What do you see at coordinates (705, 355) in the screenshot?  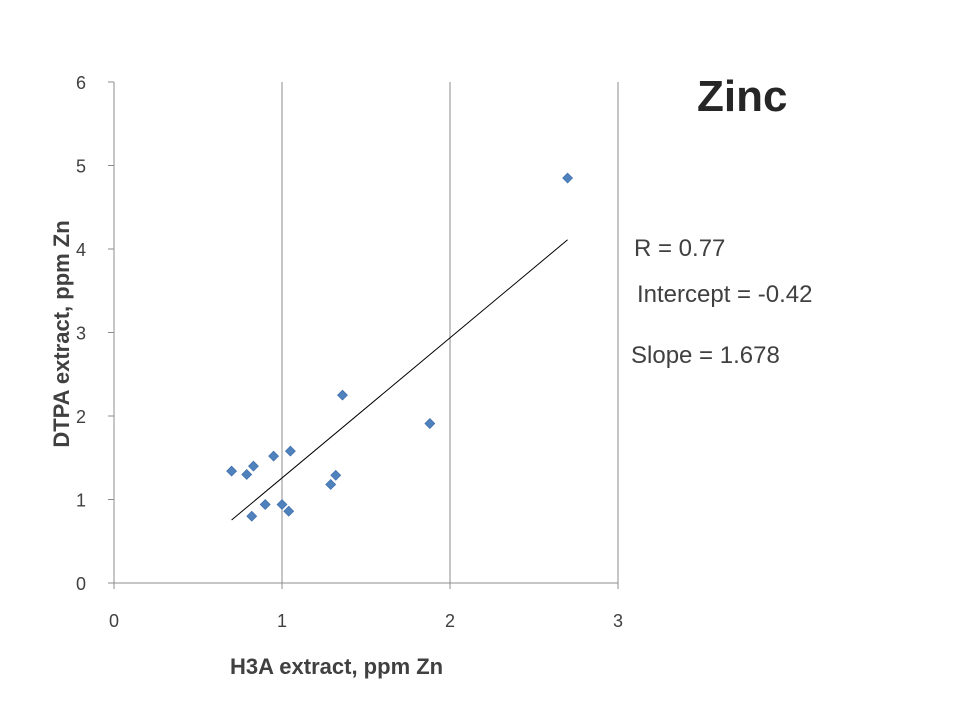 I see `slope-annotation: Slope = 1.678` at bounding box center [705, 355].